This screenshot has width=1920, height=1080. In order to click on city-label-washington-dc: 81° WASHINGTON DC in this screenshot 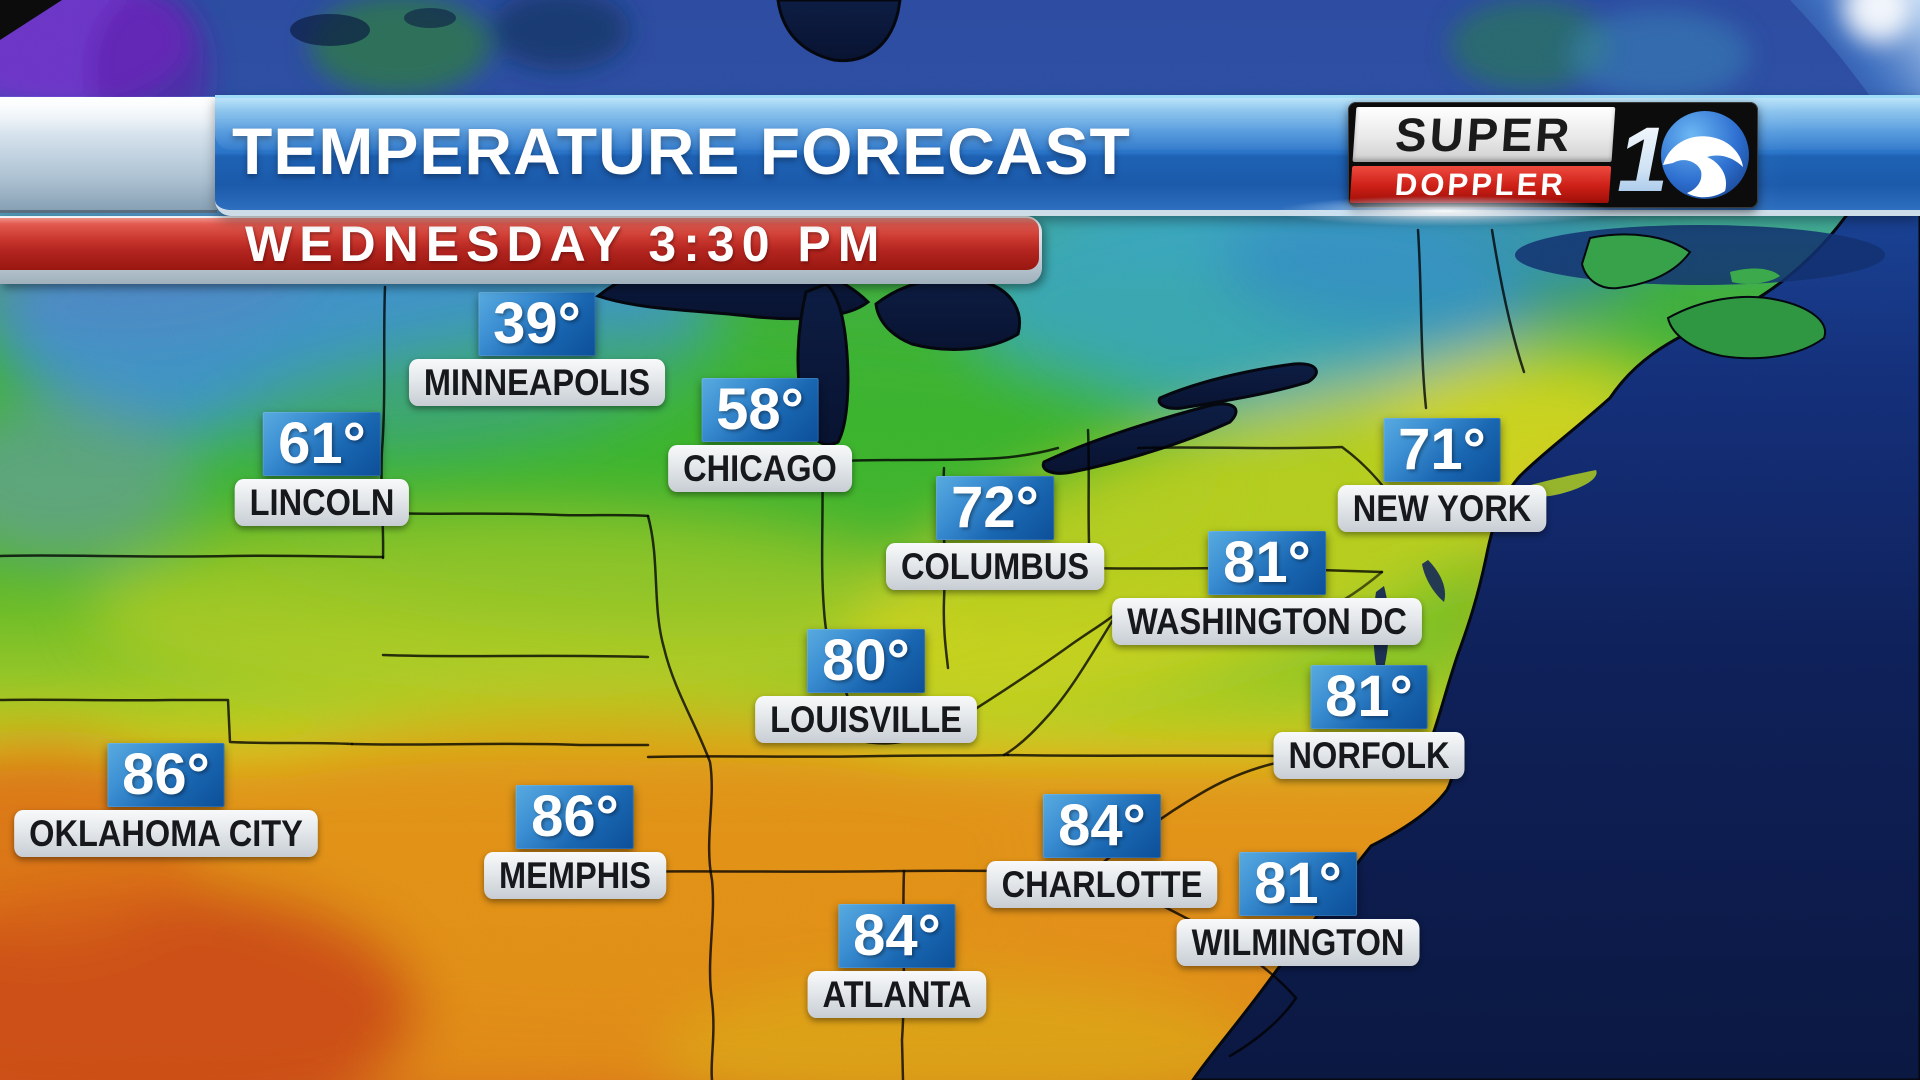, I will do `click(1267, 588)`.